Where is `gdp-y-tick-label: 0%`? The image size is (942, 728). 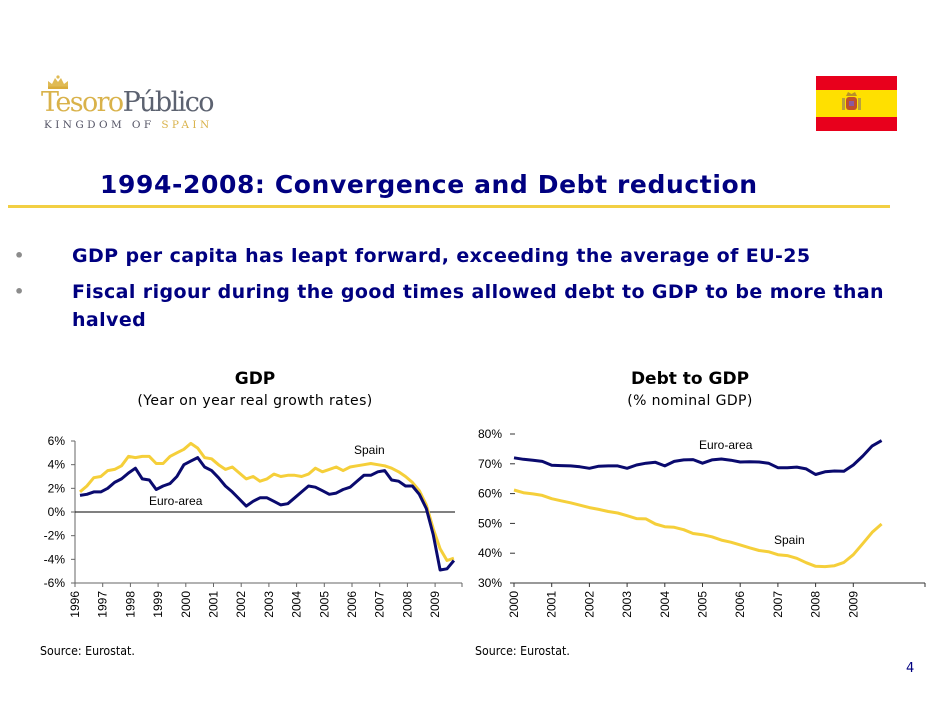
gdp-y-tick-label: 0% is located at coordinates (57, 512).